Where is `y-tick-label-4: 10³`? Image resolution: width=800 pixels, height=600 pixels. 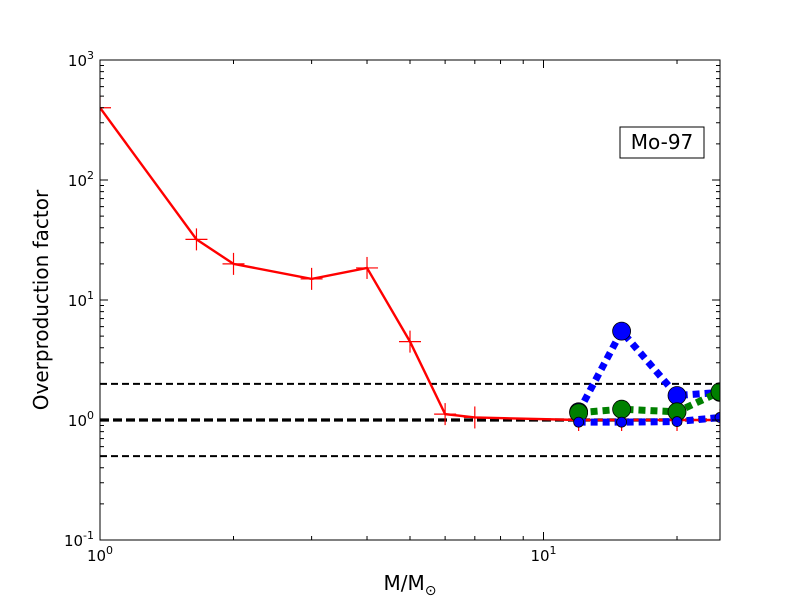
y-tick-label-4: 10³ is located at coordinates (81, 59).